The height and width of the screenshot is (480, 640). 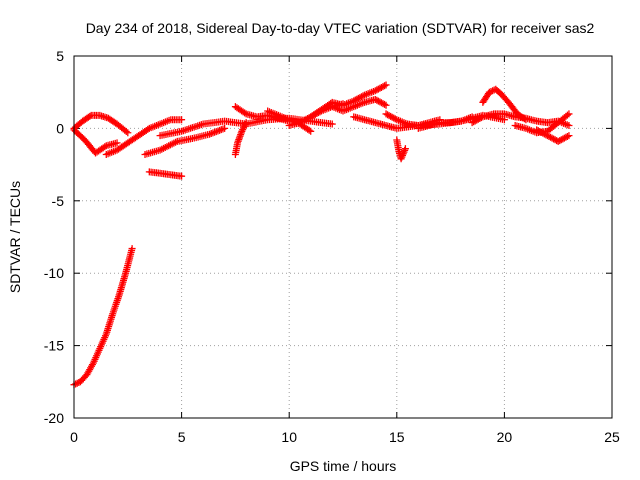 What do you see at coordinates (185, 141) in the screenshot?
I see `series-arc-d` at bounding box center [185, 141].